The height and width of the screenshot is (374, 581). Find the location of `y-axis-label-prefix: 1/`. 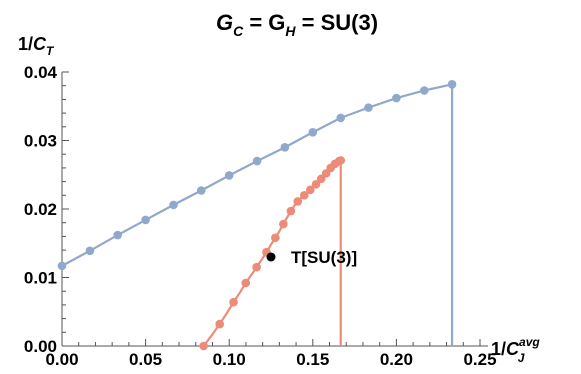

y-axis-label-prefix: 1/ is located at coordinates (25, 44).